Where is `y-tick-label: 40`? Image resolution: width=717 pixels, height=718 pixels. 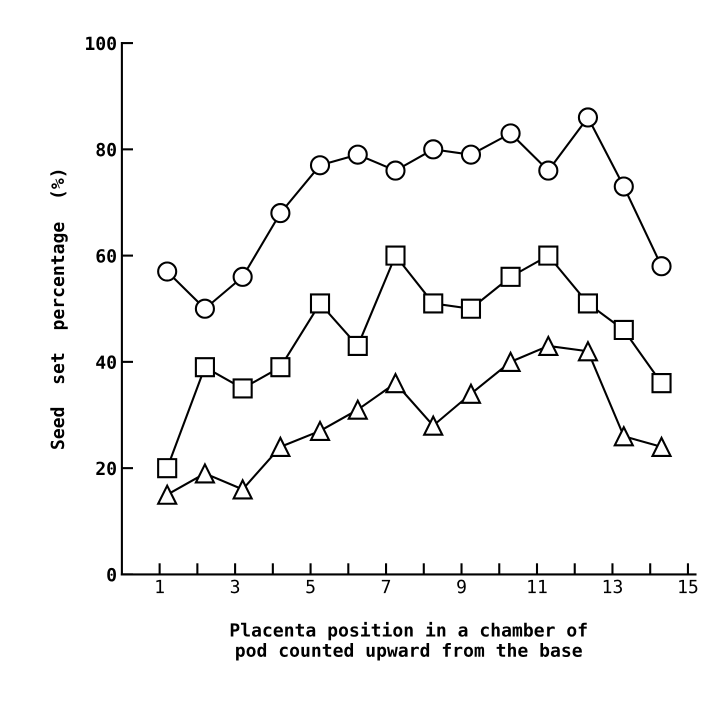 y-tick-label: 40 is located at coordinates (106, 362).